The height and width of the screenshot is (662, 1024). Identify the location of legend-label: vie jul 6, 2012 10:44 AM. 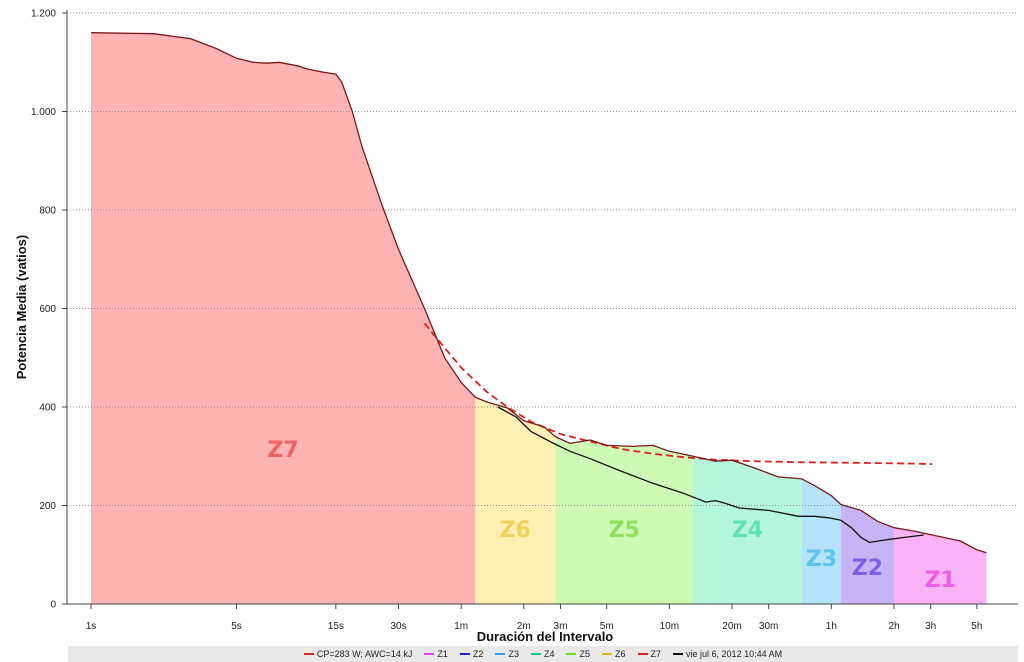
(734, 654).